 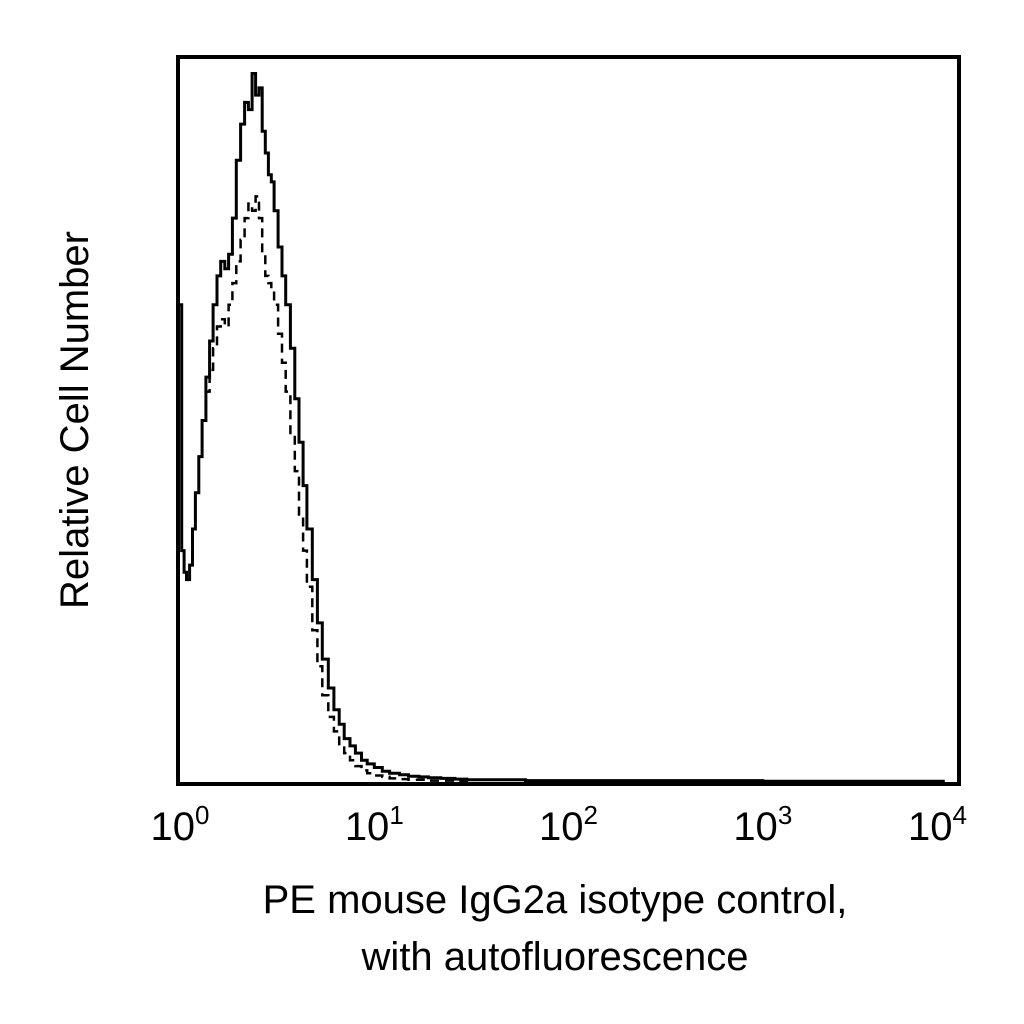 What do you see at coordinates (555, 957) in the screenshot?
I see `x-axis-label-line-2: with autofluorescence` at bounding box center [555, 957].